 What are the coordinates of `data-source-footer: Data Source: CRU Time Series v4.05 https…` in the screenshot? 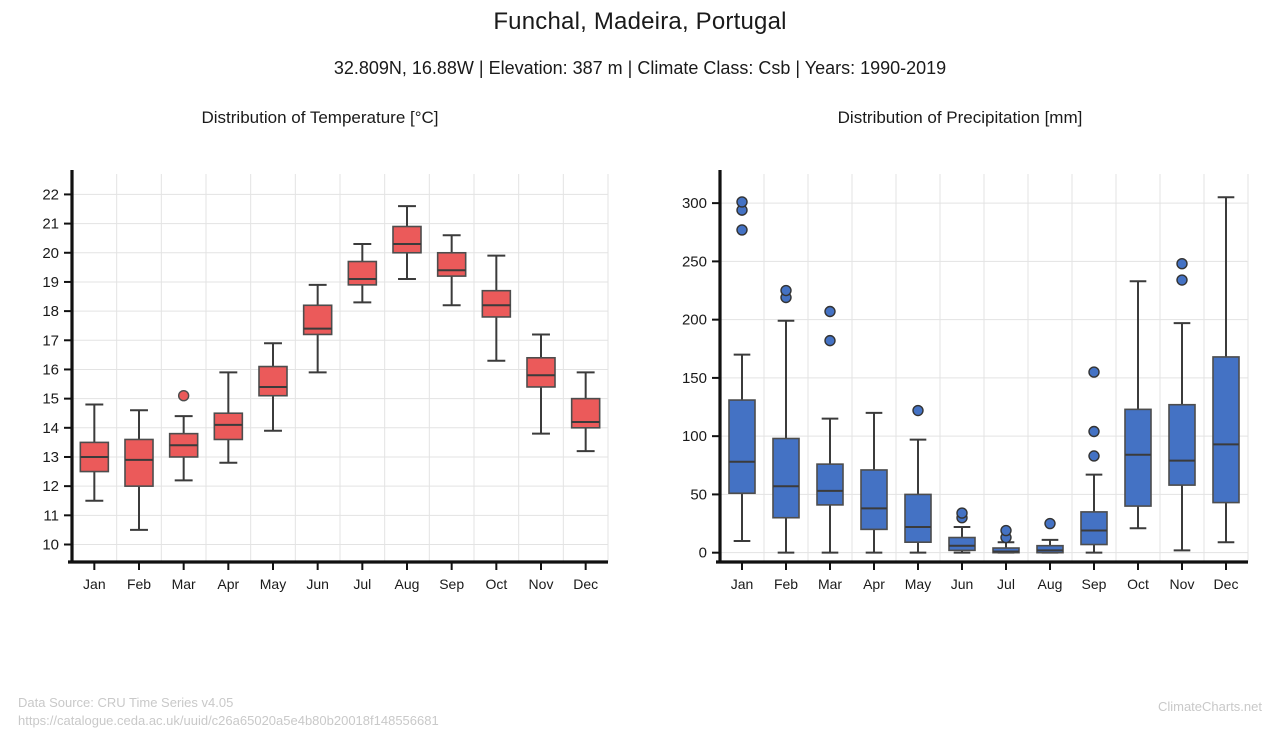 It's located at (228, 712).